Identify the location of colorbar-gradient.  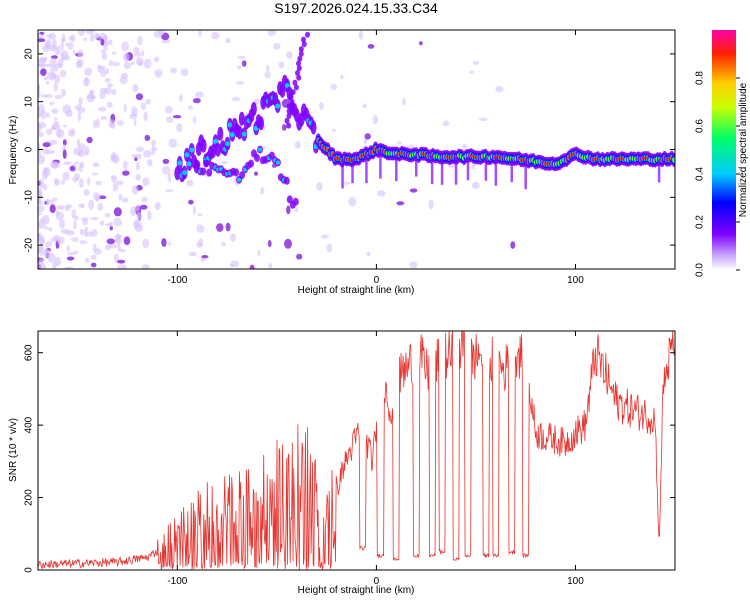
(724, 150).